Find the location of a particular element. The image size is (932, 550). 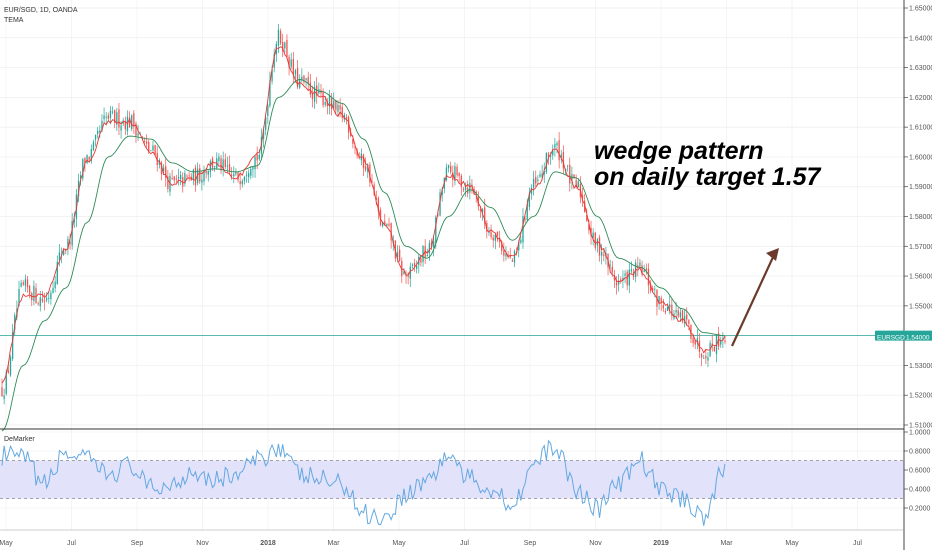

price-tick-label: 1.62000 is located at coordinates (920, 98).